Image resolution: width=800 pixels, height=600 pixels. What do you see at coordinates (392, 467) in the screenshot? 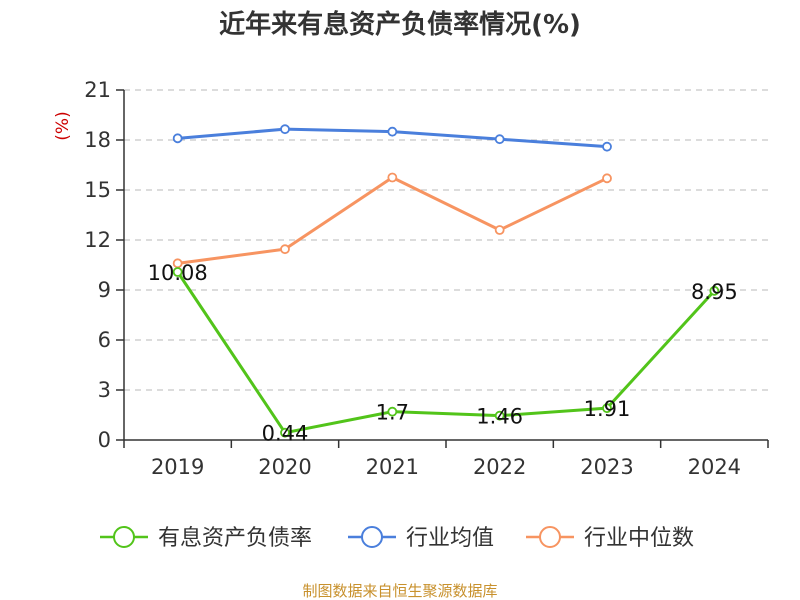
I see `x-tick-label: 2021` at bounding box center [392, 467].